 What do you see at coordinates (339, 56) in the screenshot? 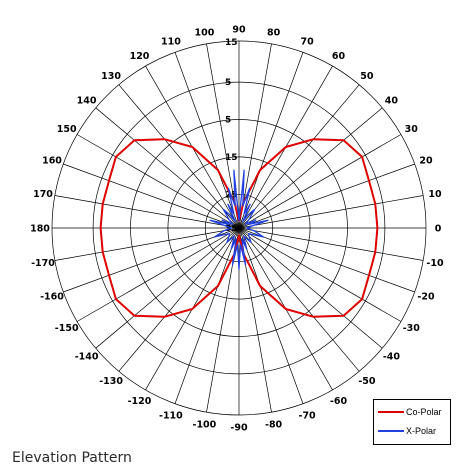
I see `angle-tick-label: 60` at bounding box center [339, 56].